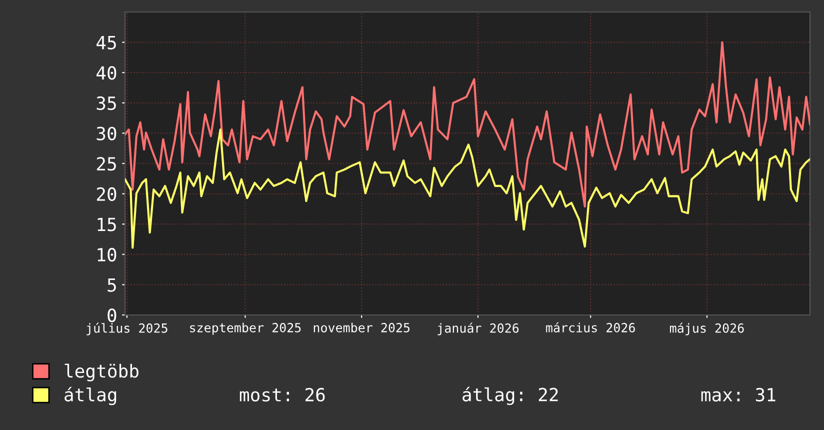  I want to click on legend-label: átlag, so click(90, 396).